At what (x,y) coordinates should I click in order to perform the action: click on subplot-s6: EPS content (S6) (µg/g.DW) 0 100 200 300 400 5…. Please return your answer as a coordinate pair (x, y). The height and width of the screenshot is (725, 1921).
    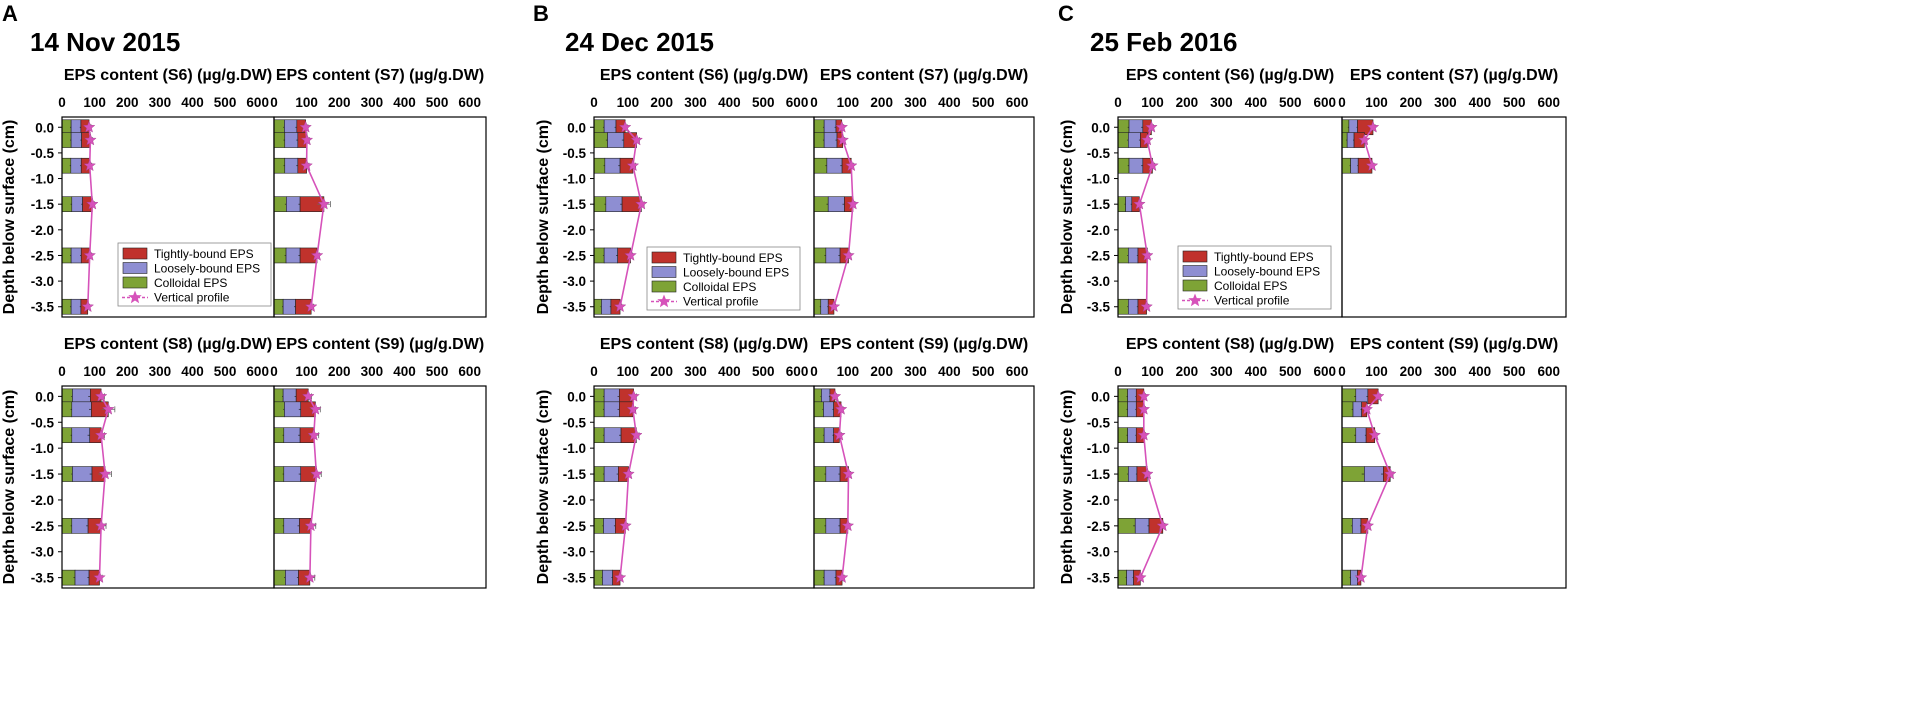
    Looking at the image, I should click on (1201, 192).